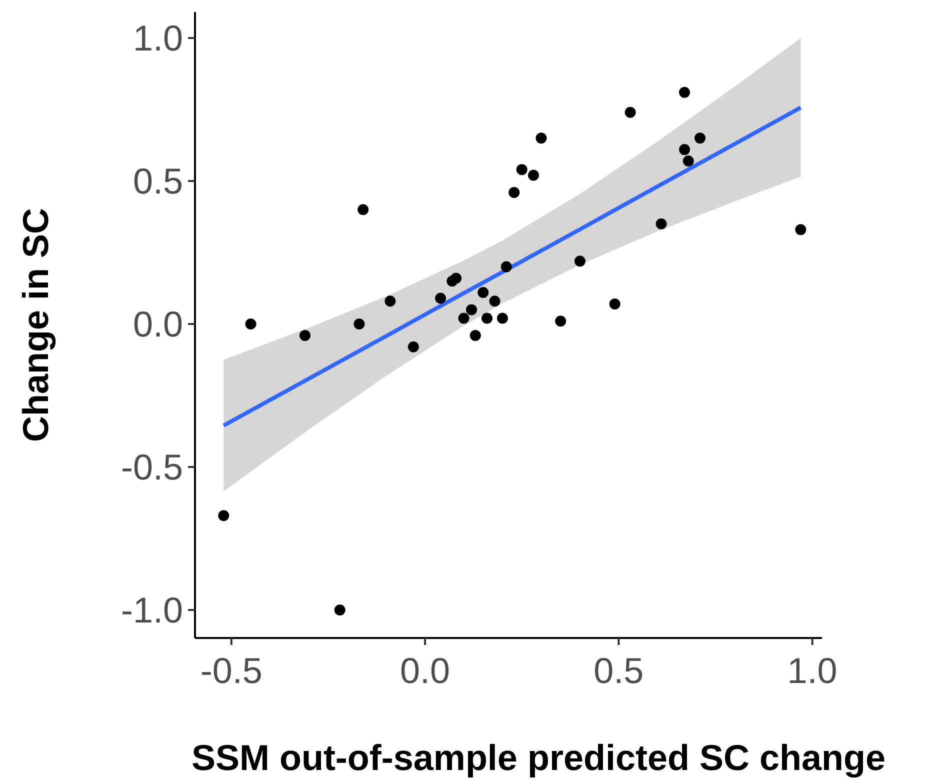 The image size is (936, 782). I want to click on x-tick-label: -0.5, so click(231, 670).